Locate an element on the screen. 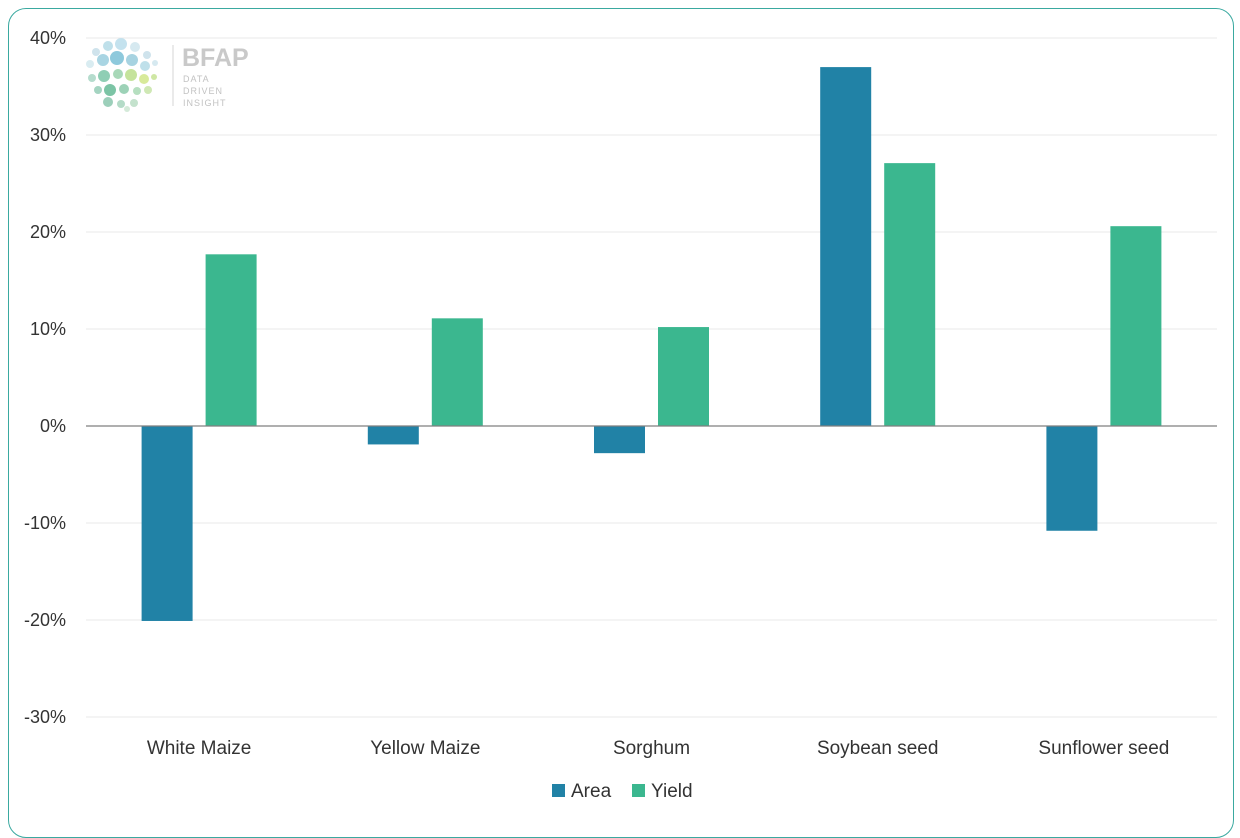  y-axis-tick-labels: 40% 30% 20% 10% 0% -10% -20% -30% is located at coordinates (45, 377).